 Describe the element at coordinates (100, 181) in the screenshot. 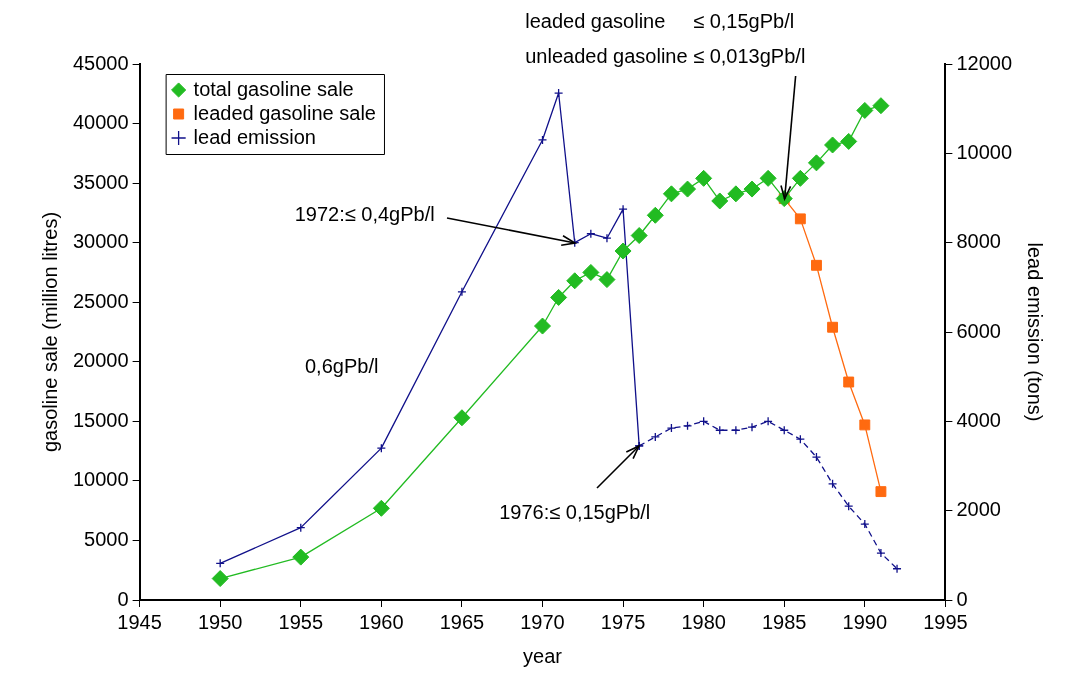

I see `y-tick-label: 35000` at that location.